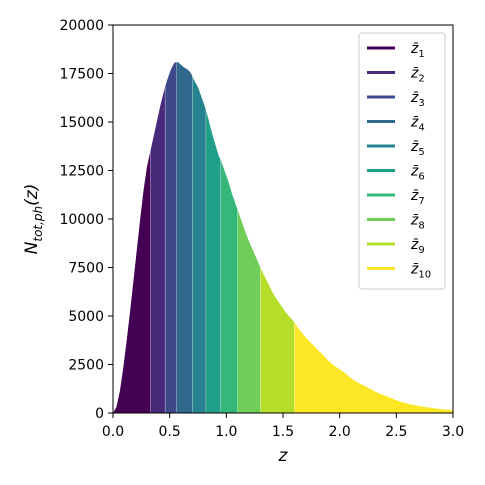 This screenshot has width=485, height=485. I want to click on x-axis: 0.0 0.5 1.0 1.5 2.0 2.5 3.0, so click(283, 426).